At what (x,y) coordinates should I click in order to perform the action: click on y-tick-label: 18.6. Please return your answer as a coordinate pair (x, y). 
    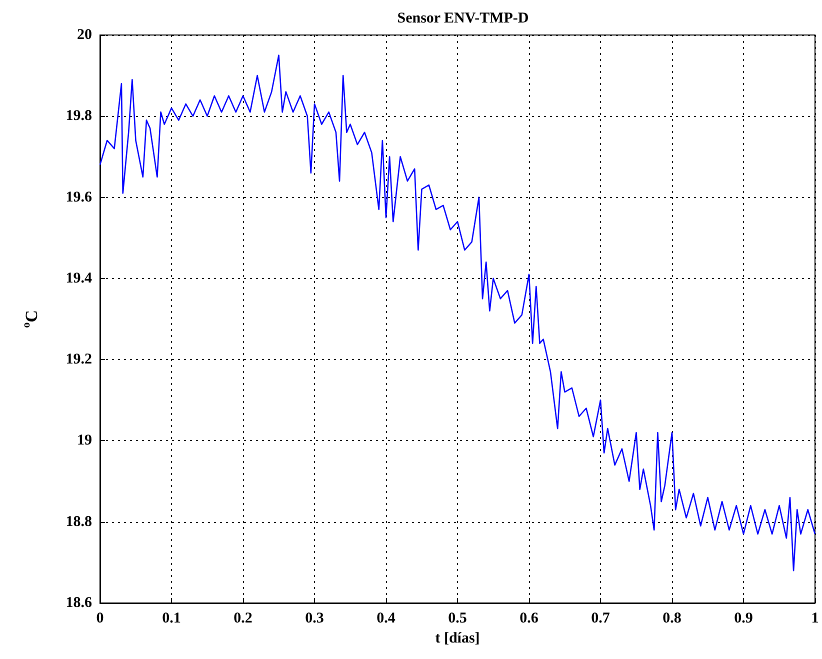
    Looking at the image, I should click on (79, 603).